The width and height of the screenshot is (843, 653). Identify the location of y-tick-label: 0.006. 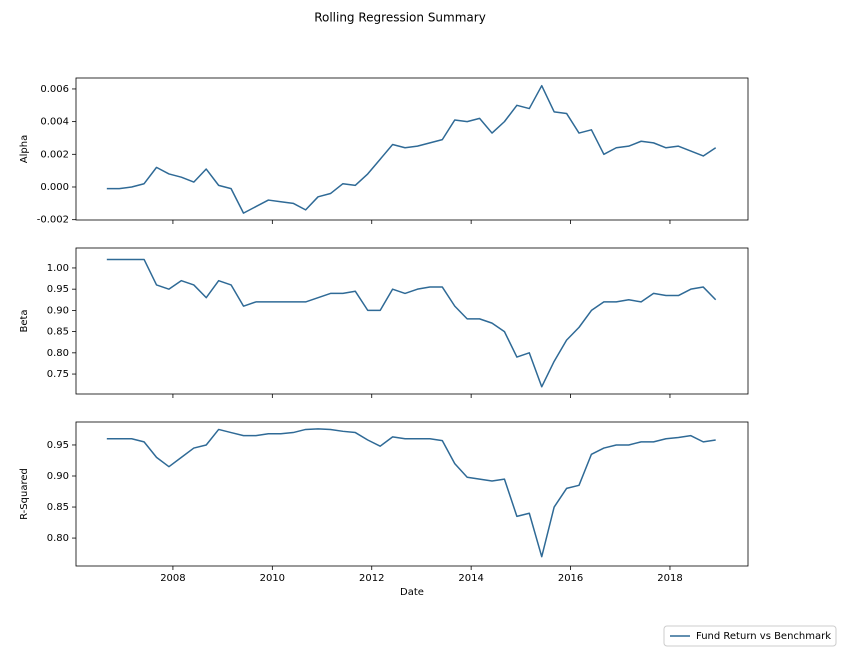
(54, 89).